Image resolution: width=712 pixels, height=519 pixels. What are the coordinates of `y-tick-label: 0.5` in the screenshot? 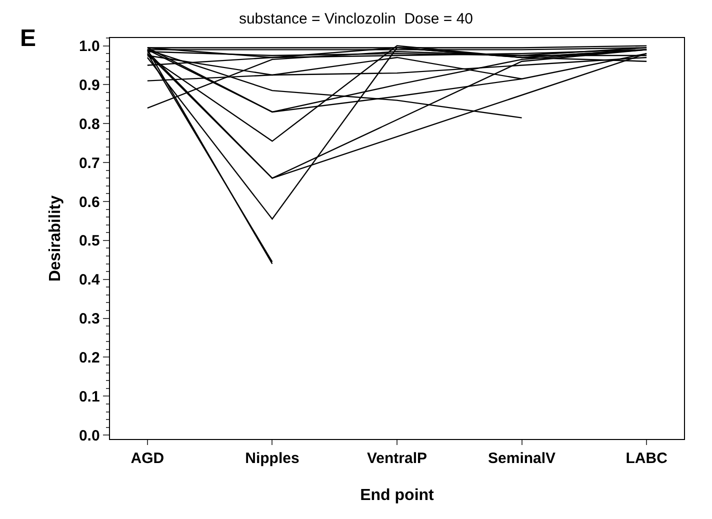 It's located at (89, 241).